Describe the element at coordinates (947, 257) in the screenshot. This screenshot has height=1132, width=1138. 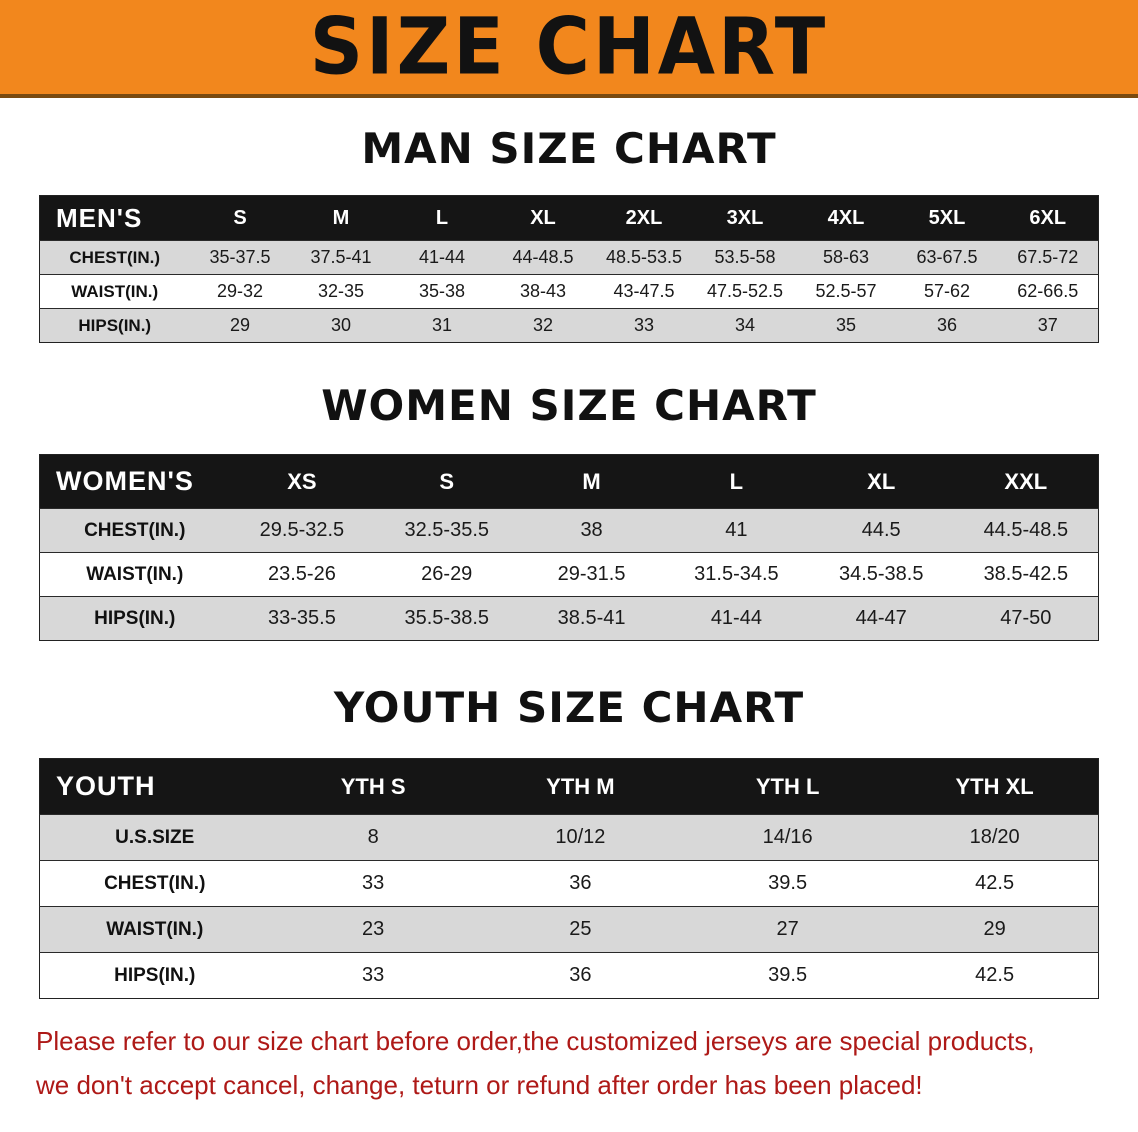
I see `table-cell: 63-67.5` at that location.